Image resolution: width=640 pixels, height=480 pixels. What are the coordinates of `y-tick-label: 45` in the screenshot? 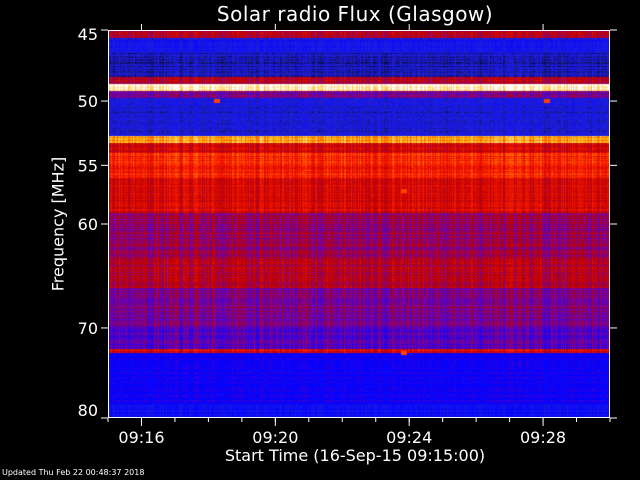 It's located at (88, 34).